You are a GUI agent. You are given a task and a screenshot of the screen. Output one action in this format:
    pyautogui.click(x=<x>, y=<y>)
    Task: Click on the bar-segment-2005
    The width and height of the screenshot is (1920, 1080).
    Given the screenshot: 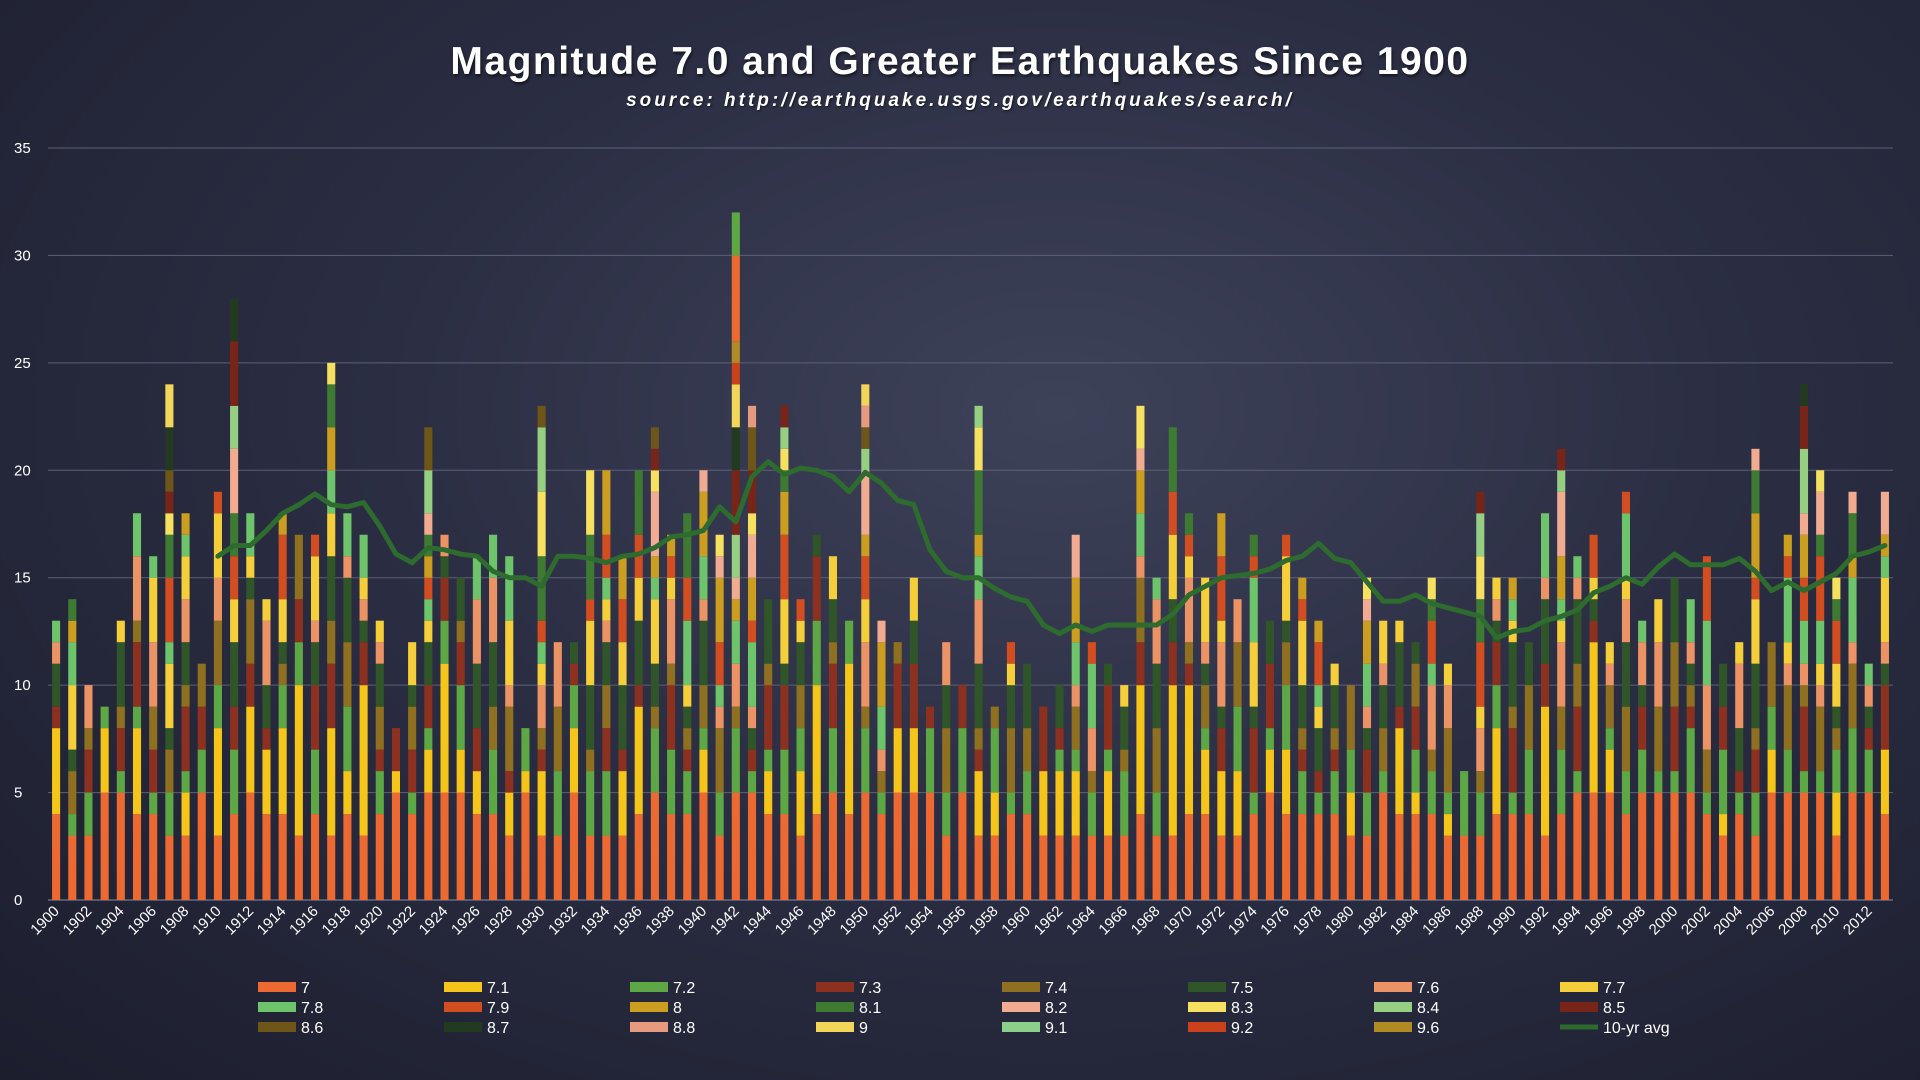 What is the action you would take?
    pyautogui.click(x=1755, y=588)
    